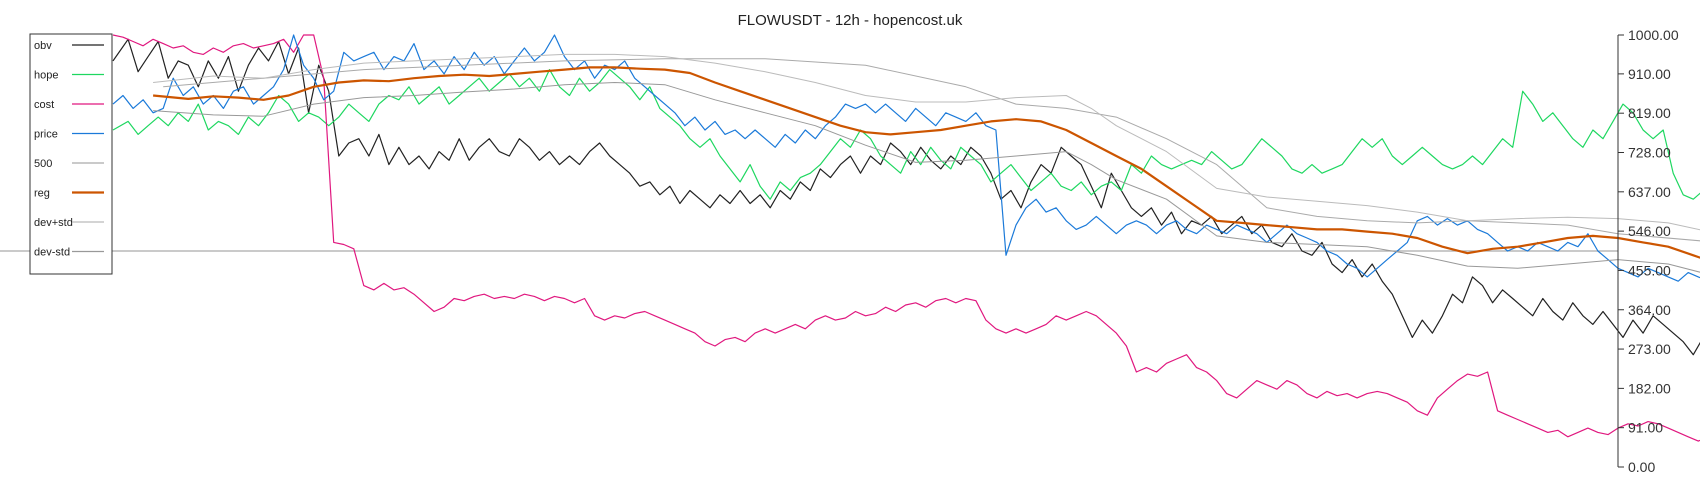  I want to click on y-tick-label: 819.00, so click(1649, 113).